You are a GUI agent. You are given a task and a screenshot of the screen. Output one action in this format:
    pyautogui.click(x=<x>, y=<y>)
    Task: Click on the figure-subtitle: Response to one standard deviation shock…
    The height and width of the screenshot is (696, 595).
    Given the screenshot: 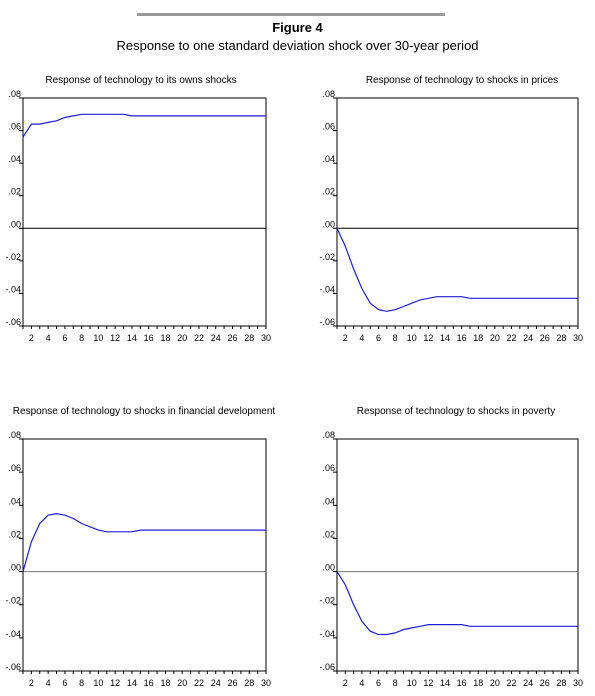 What is the action you would take?
    pyautogui.click(x=297, y=45)
    